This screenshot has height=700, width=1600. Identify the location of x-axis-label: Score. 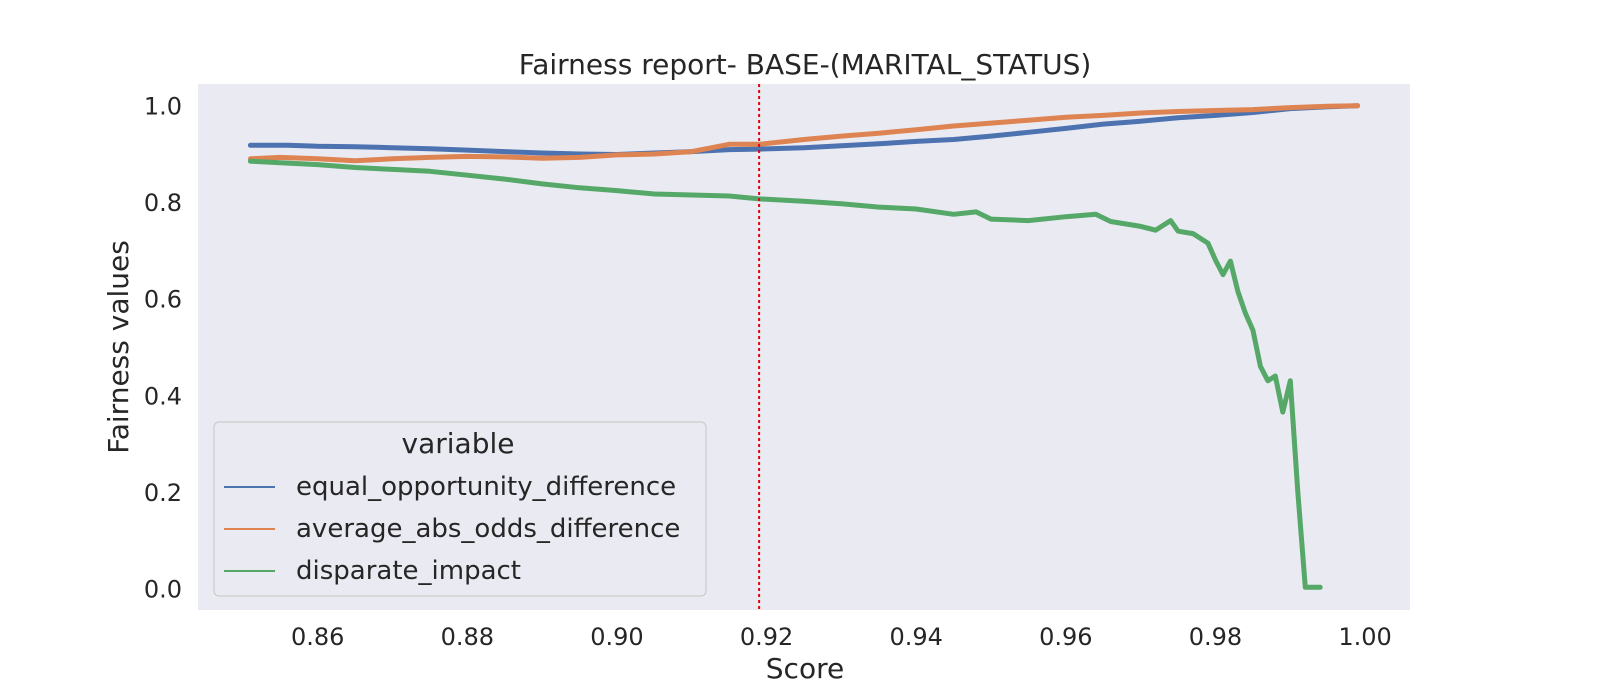
(805, 668).